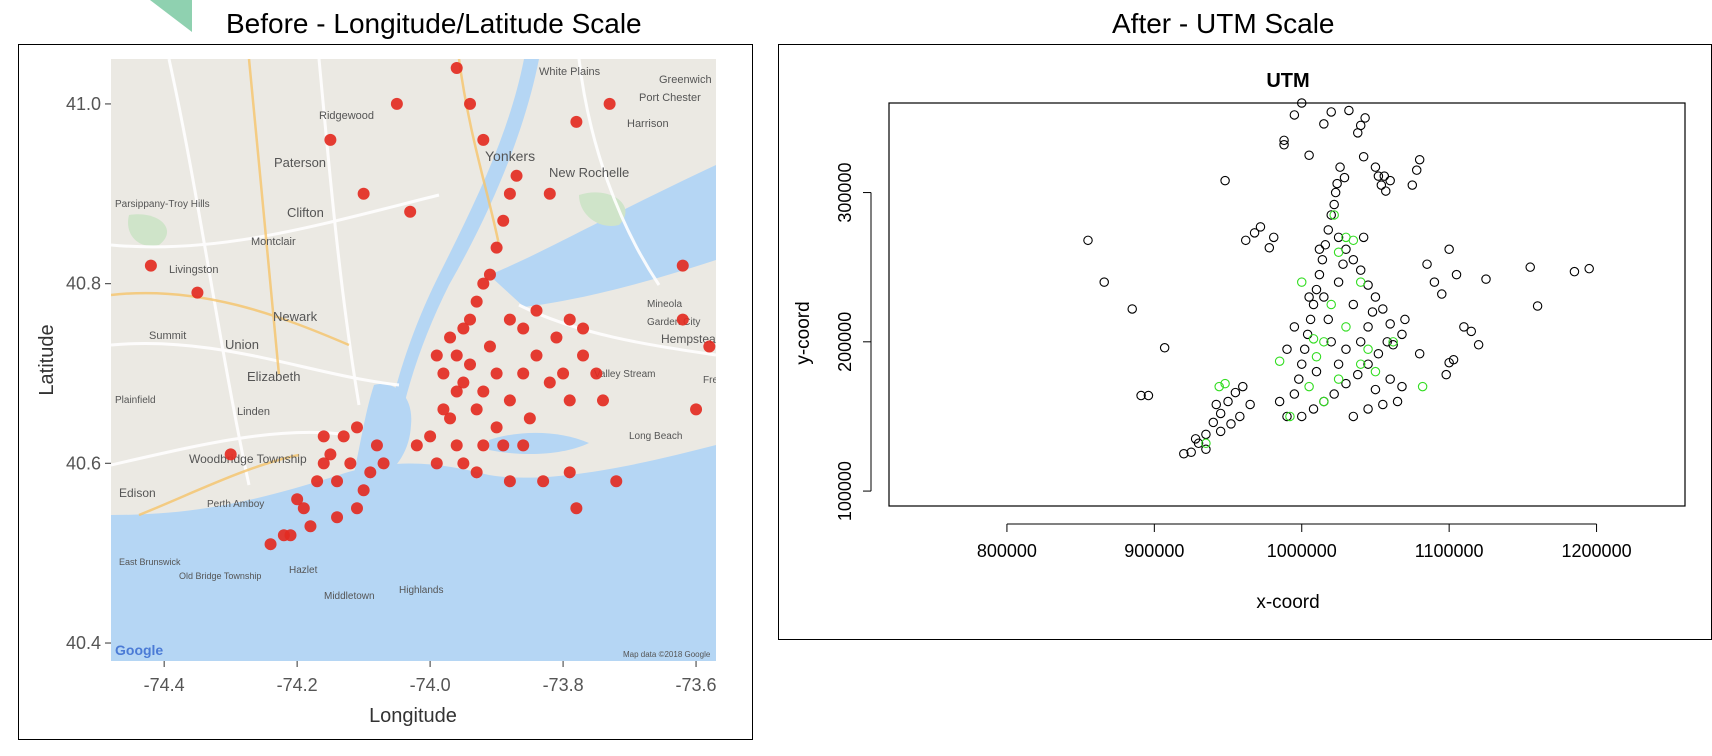 This screenshot has height=756, width=1712. I want to click on x-tick-label: 1000000, so click(1302, 551).